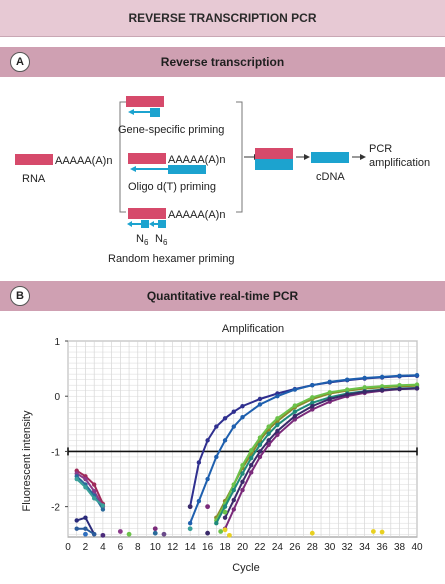  Describe the element at coordinates (313, 547) in the screenshot. I see `x-tick-label: 28` at that location.